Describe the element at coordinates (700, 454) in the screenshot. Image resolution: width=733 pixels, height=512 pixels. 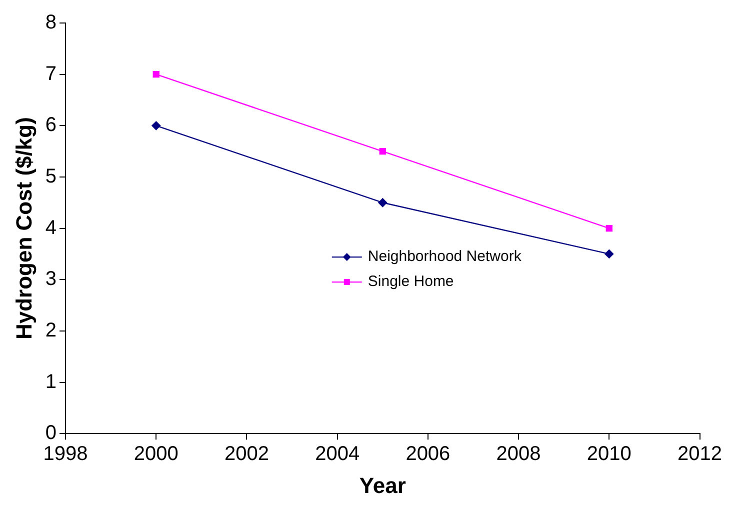
I see `x-tick-label: 2012` at that location.